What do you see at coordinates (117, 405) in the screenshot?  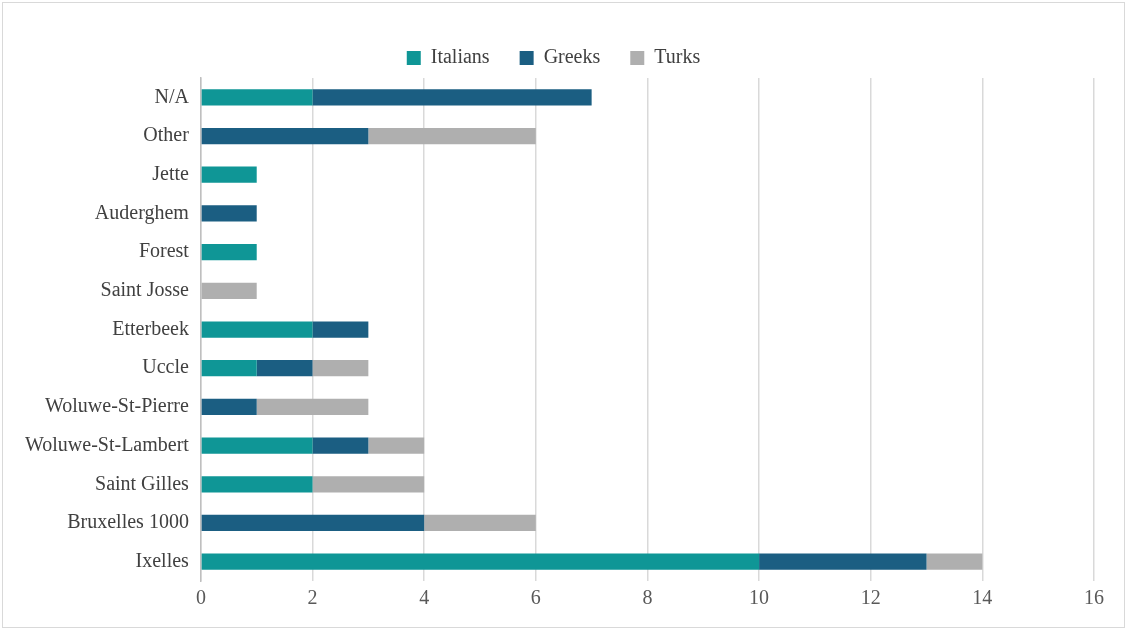 I see `y-tick-label: Woluwe-St-Pierre` at bounding box center [117, 405].